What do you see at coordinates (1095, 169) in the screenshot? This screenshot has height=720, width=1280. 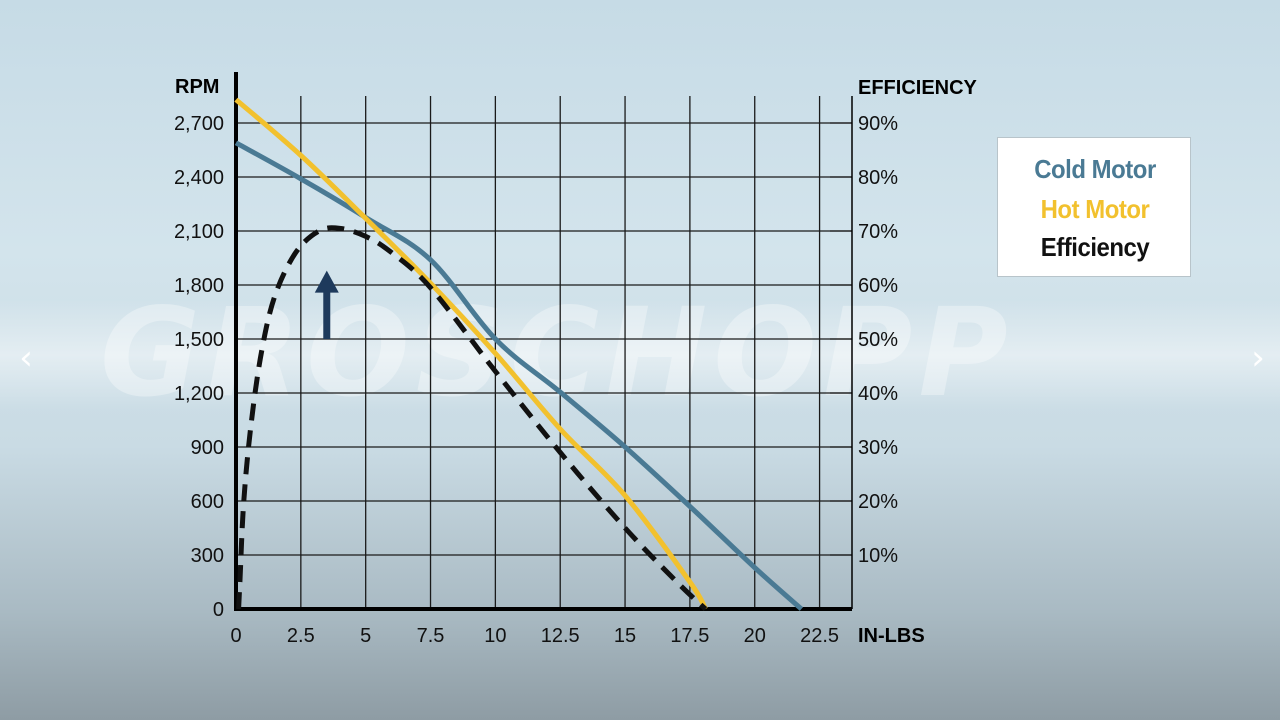 I see `legend-item-cold-motor: Cold Motor` at bounding box center [1095, 169].